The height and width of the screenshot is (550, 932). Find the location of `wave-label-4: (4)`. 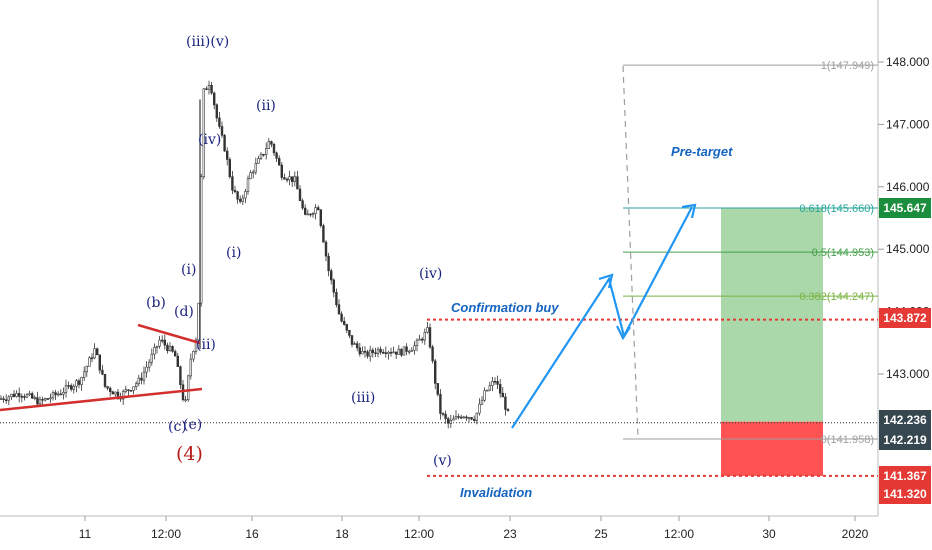

wave-label-4: (4) is located at coordinates (189, 454).